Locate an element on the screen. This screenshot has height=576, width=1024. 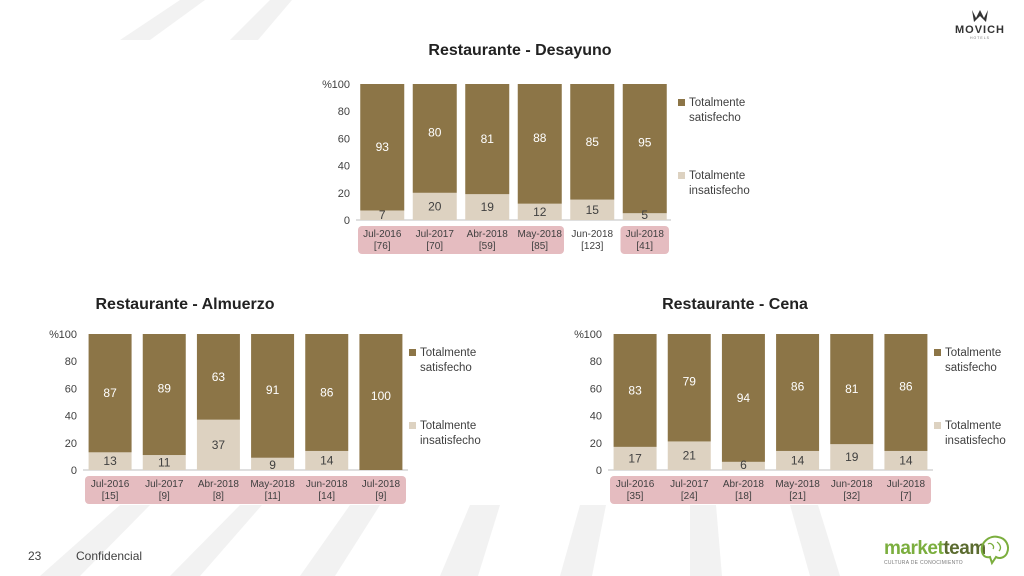
marketteam-logo: marketteam CULTURA DE CONOCIMIENTO is located at coordinates (949, 552).